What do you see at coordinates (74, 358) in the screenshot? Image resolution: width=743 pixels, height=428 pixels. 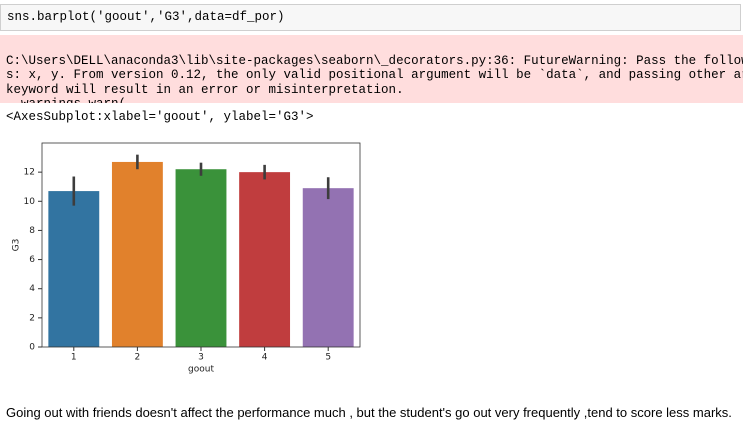 I see `x-tick-label: 1` at bounding box center [74, 358].